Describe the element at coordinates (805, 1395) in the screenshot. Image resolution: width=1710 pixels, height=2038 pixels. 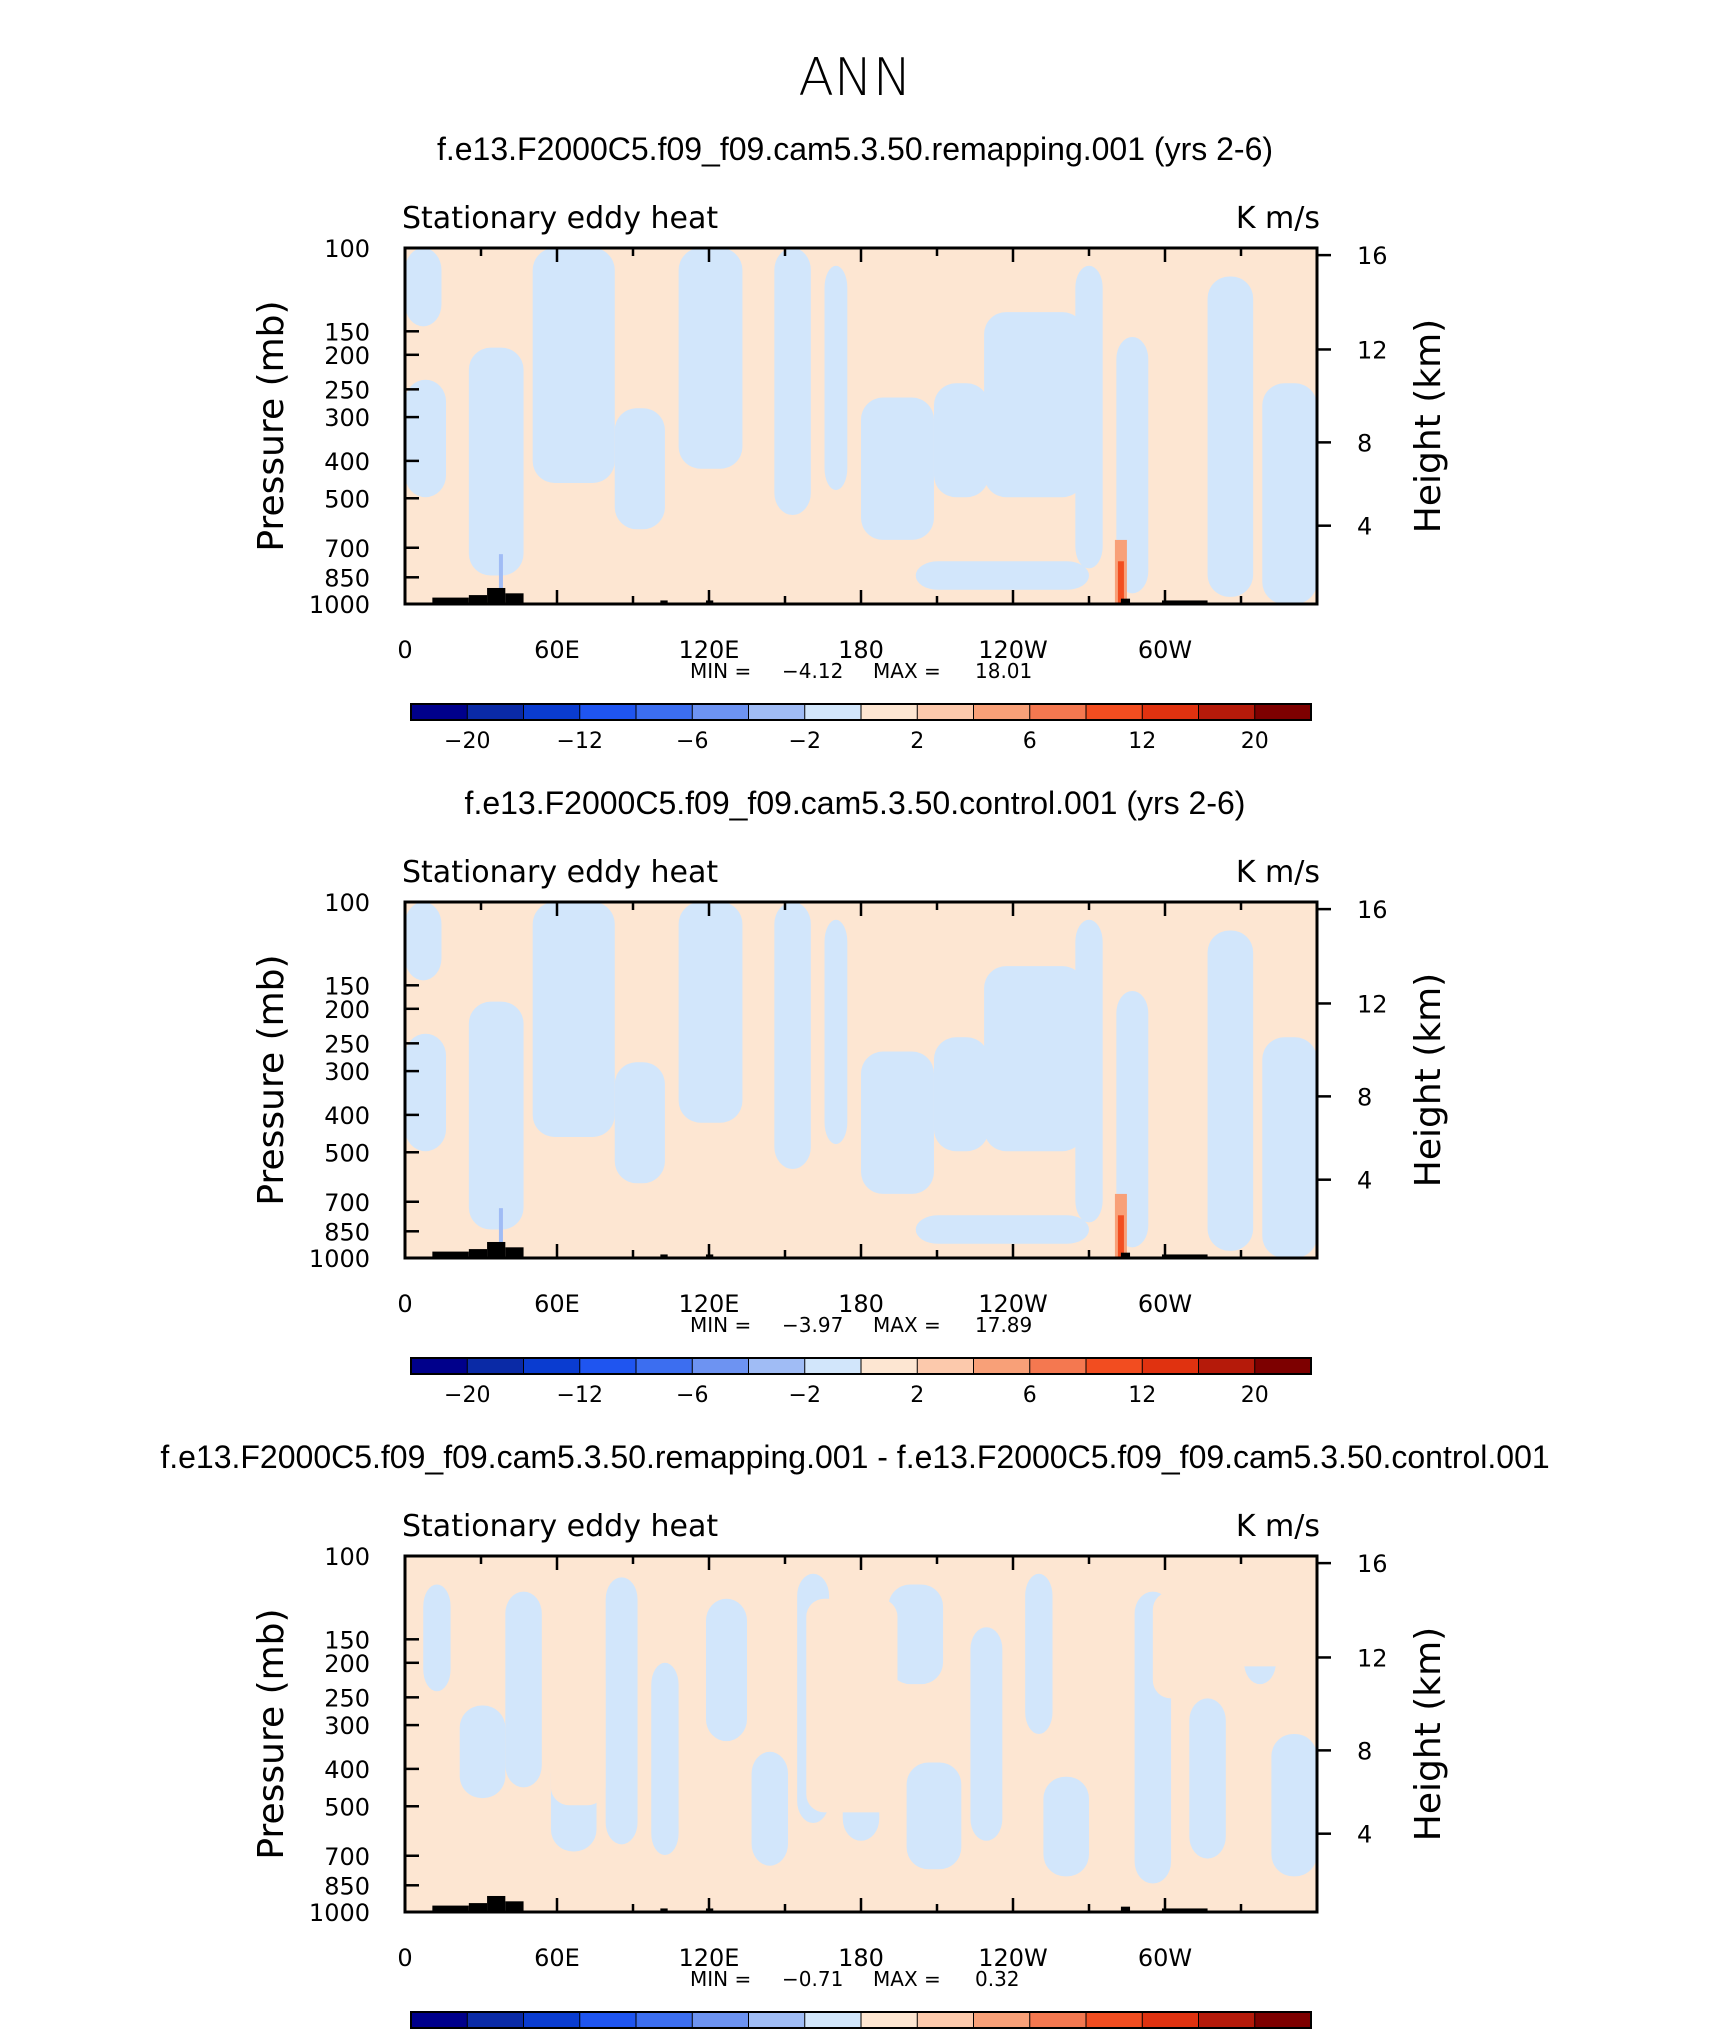
I see `colorbar-label: −2` at that location.